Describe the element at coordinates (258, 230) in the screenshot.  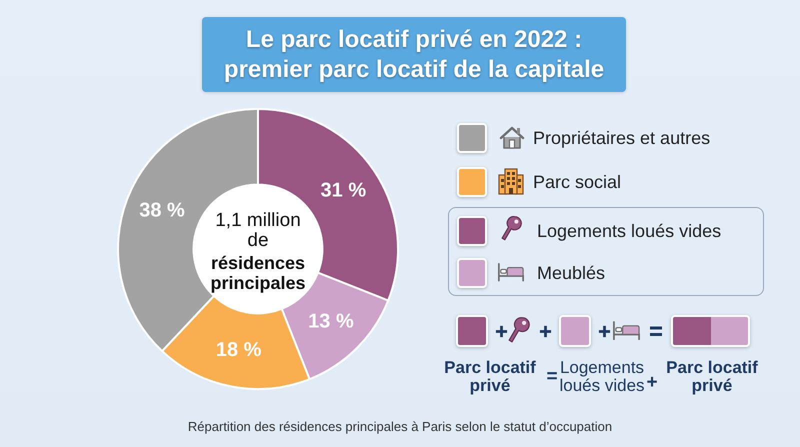
I see `text: 1,1 million de` at that location.